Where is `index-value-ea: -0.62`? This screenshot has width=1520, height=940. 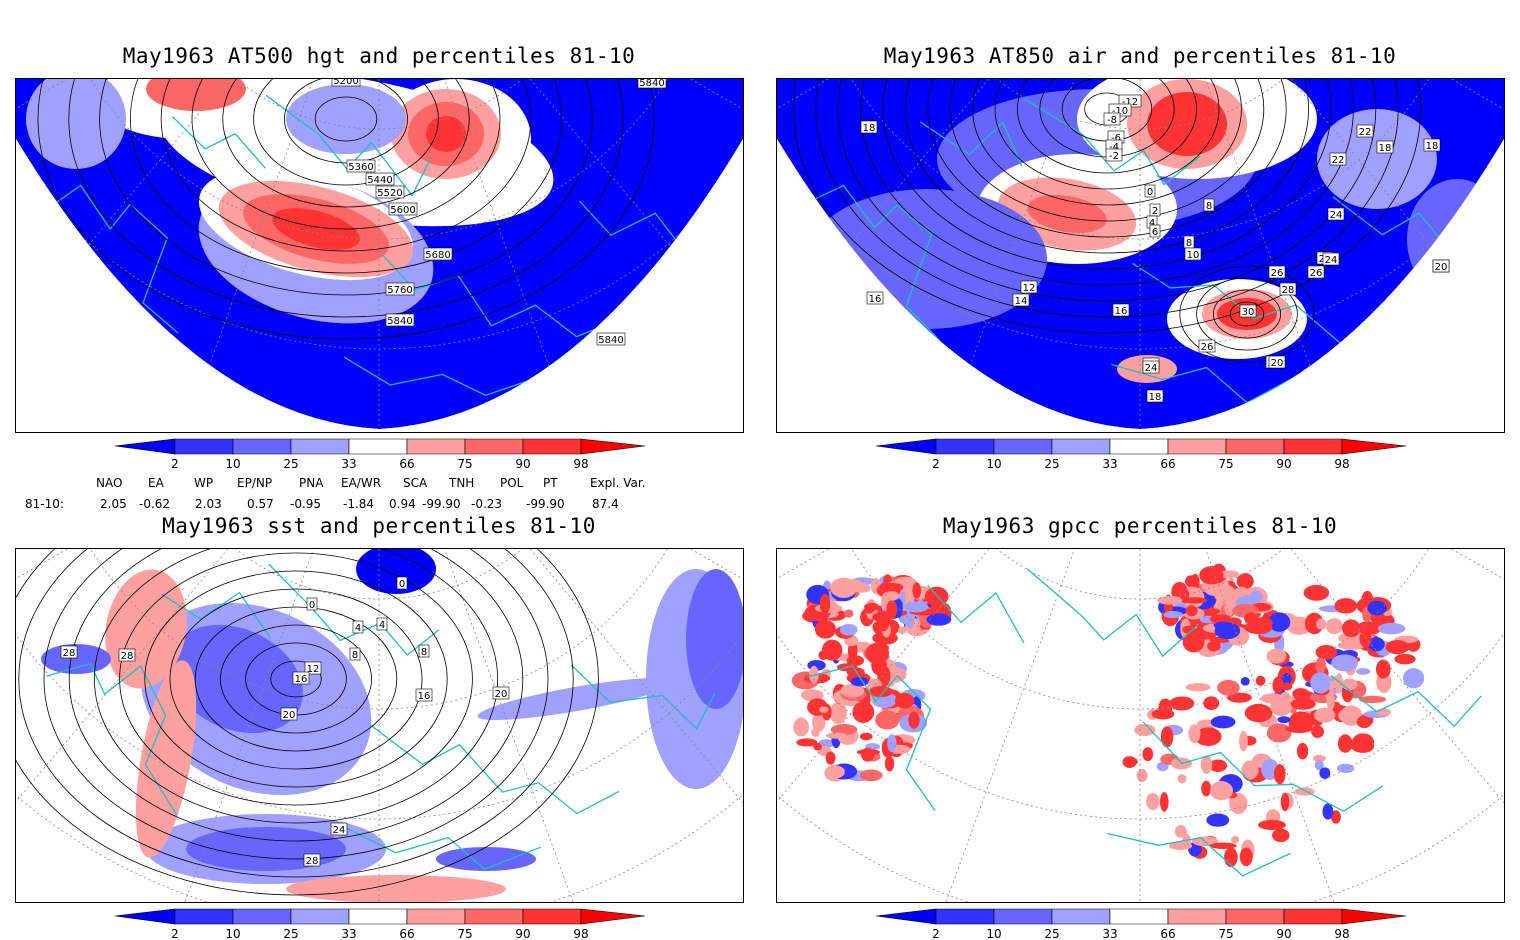
index-value-ea: -0.62 is located at coordinates (155, 504).